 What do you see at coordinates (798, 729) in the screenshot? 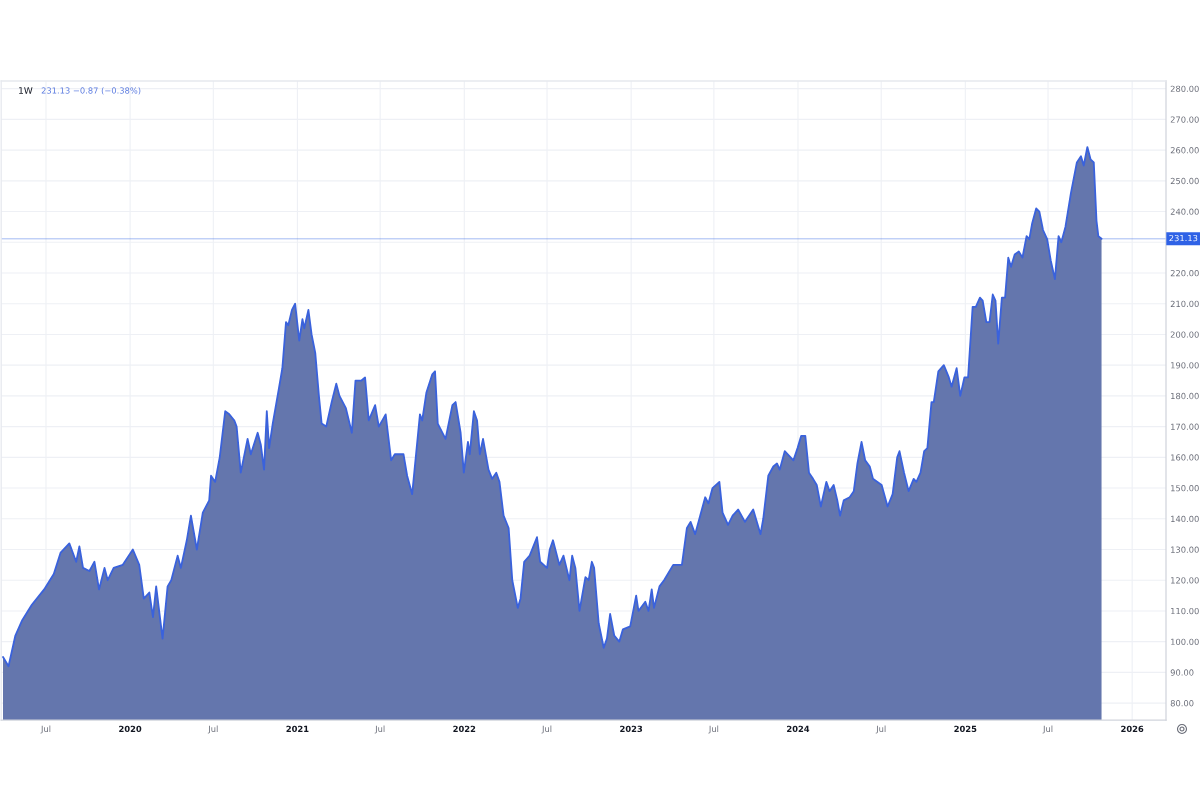
I see `x-tick-label: 2024` at bounding box center [798, 729].